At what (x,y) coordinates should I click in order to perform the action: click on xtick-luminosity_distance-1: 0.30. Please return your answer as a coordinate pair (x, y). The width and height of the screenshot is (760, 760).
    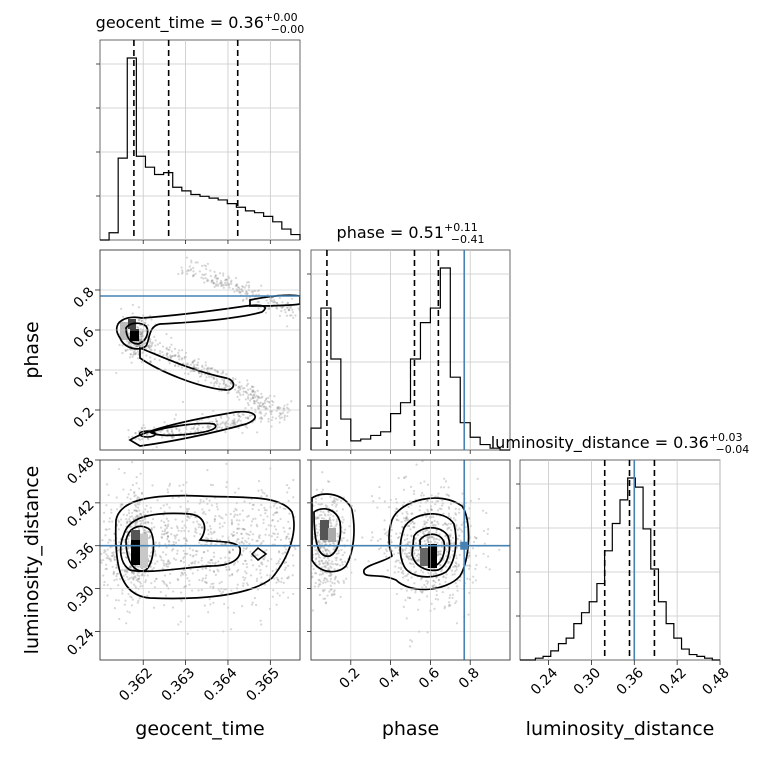
    Looking at the image, I should click on (587, 681).